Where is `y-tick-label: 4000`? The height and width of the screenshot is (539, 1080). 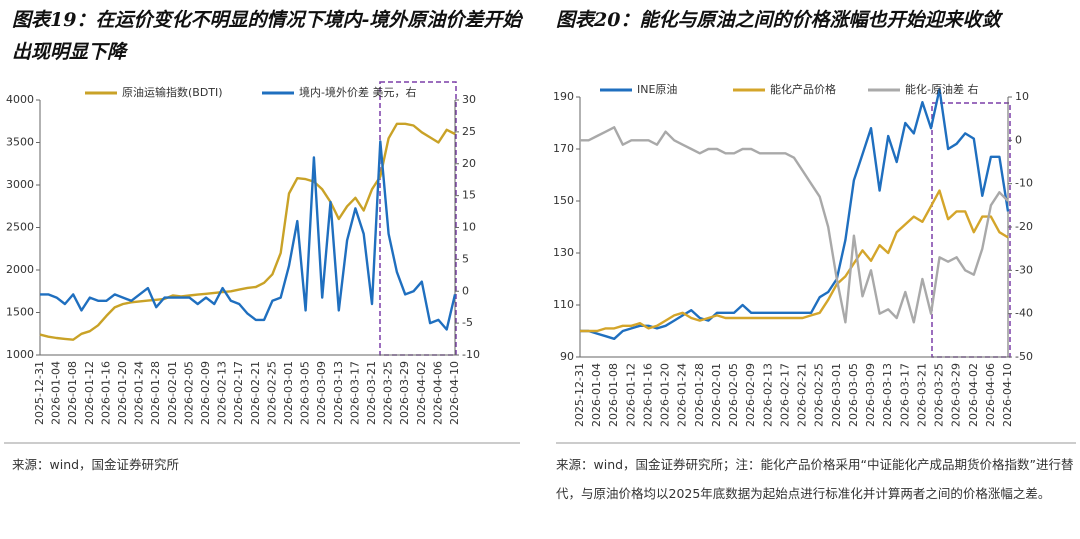
y-tick-label: 4000 is located at coordinates (20, 99).